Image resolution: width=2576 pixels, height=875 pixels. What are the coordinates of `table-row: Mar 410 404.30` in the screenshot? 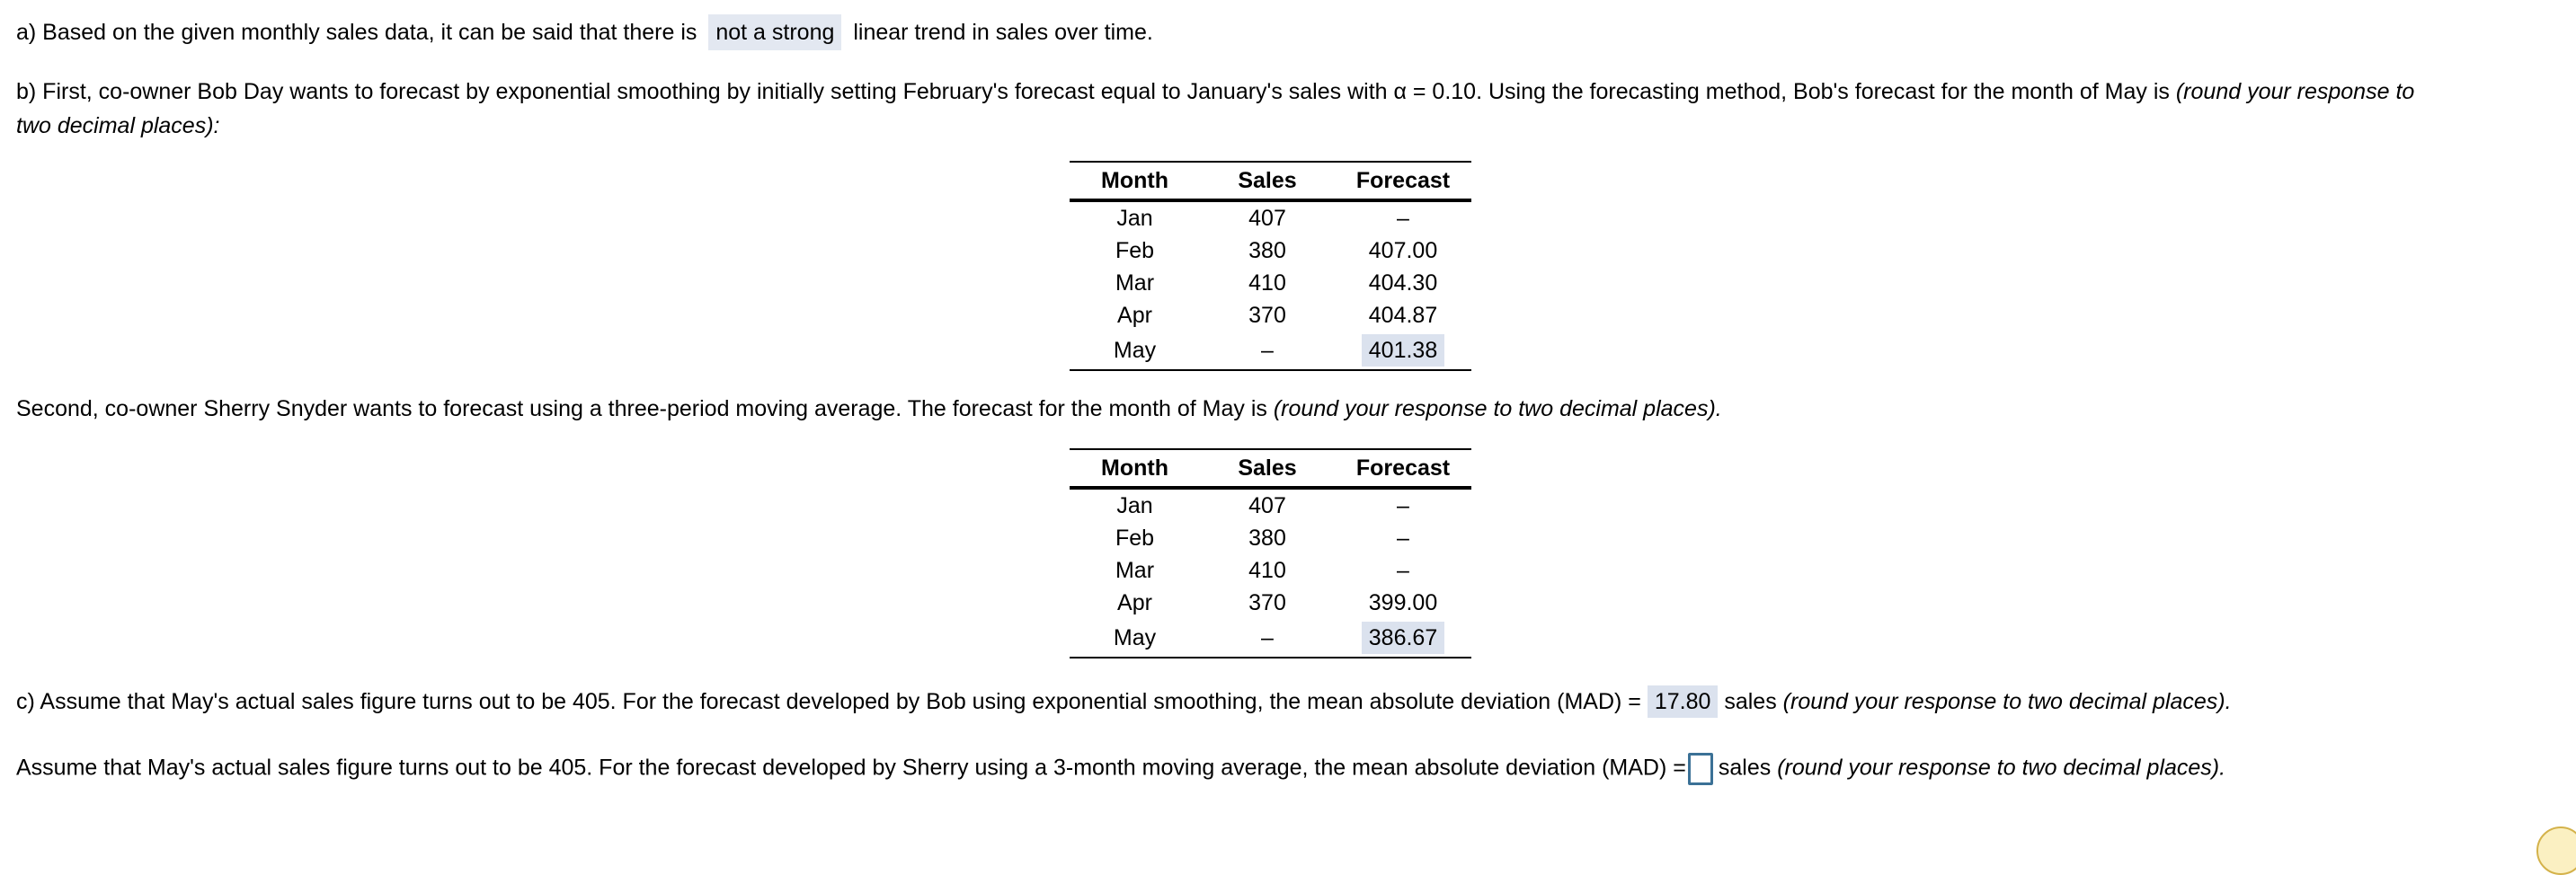 It's located at (1270, 283).